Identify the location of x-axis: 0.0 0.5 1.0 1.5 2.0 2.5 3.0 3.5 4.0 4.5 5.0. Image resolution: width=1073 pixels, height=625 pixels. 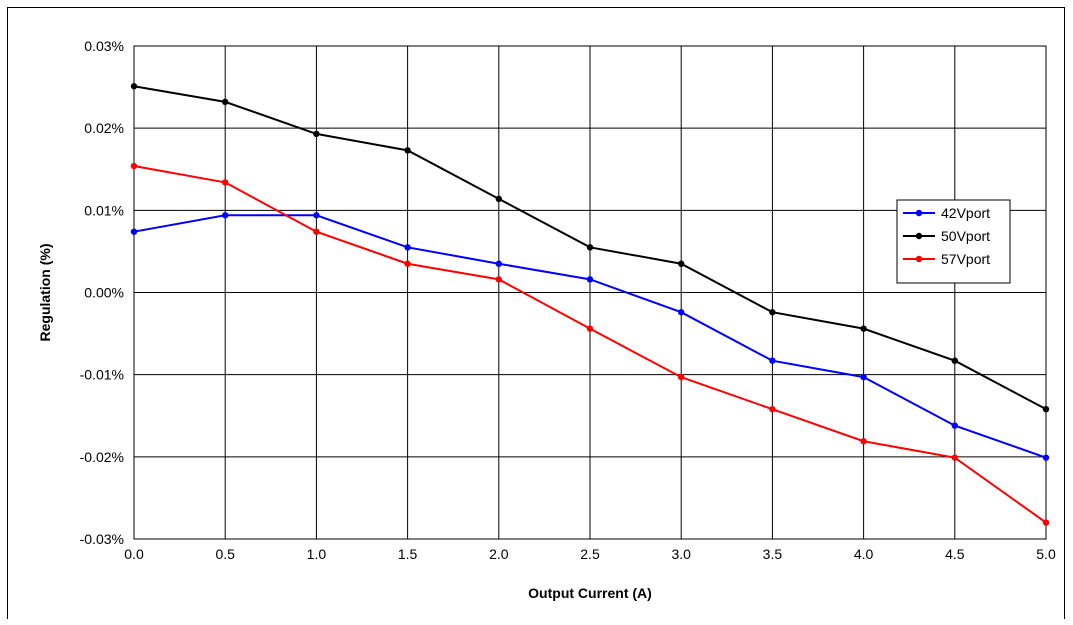
(590, 554).